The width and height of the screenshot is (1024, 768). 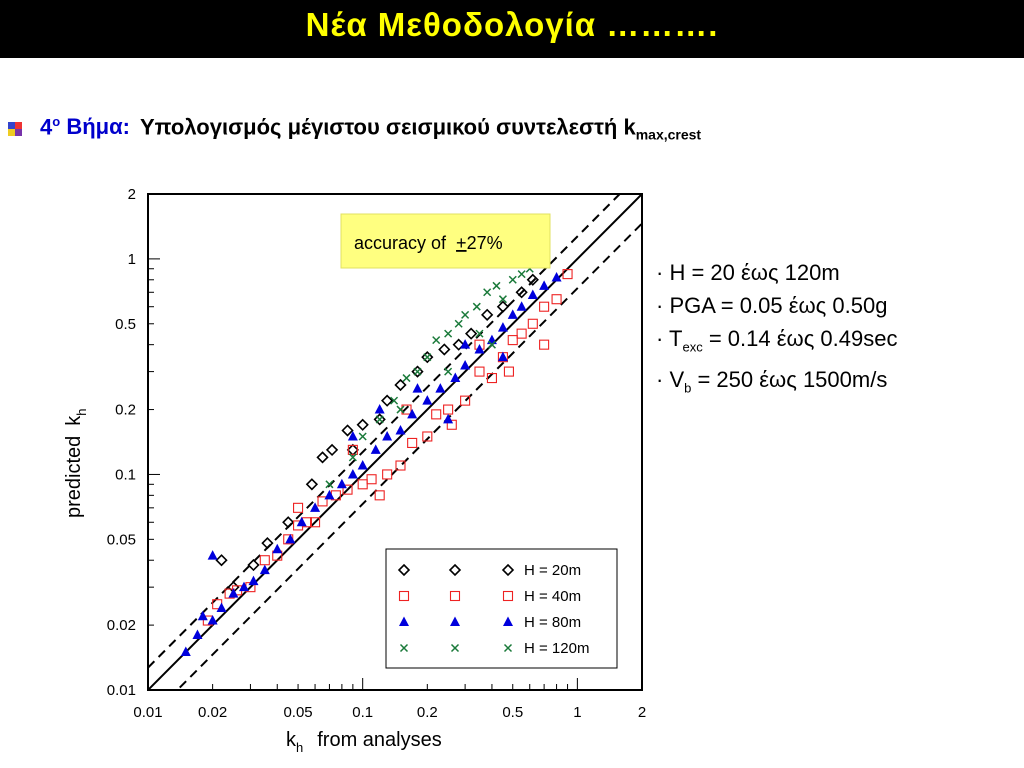 What do you see at coordinates (121, 690) in the screenshot?
I see `y-tick-label: 0.01` at bounding box center [121, 690].